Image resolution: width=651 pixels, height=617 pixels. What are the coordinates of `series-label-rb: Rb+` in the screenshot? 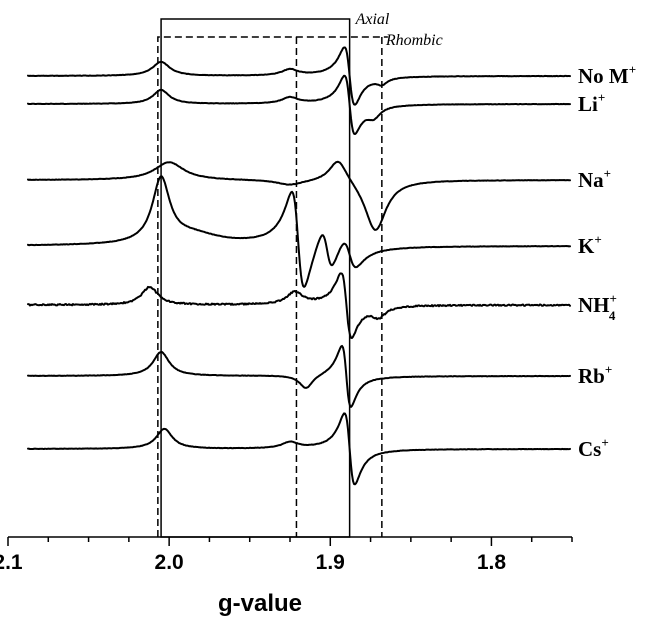 It's located at (595, 375).